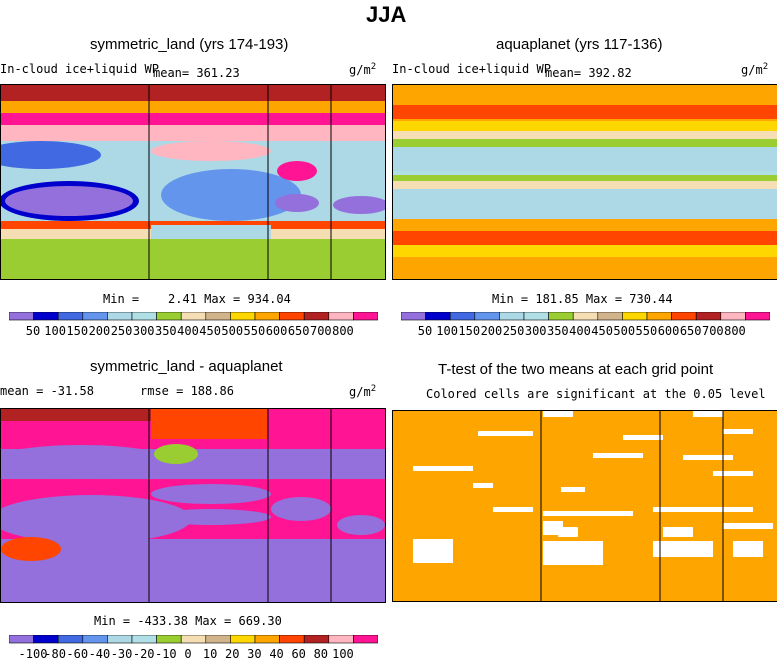 The width and height of the screenshot is (777, 661). I want to click on panel2-minmax: Min = 181.85 Max = 730.44, so click(582, 299).